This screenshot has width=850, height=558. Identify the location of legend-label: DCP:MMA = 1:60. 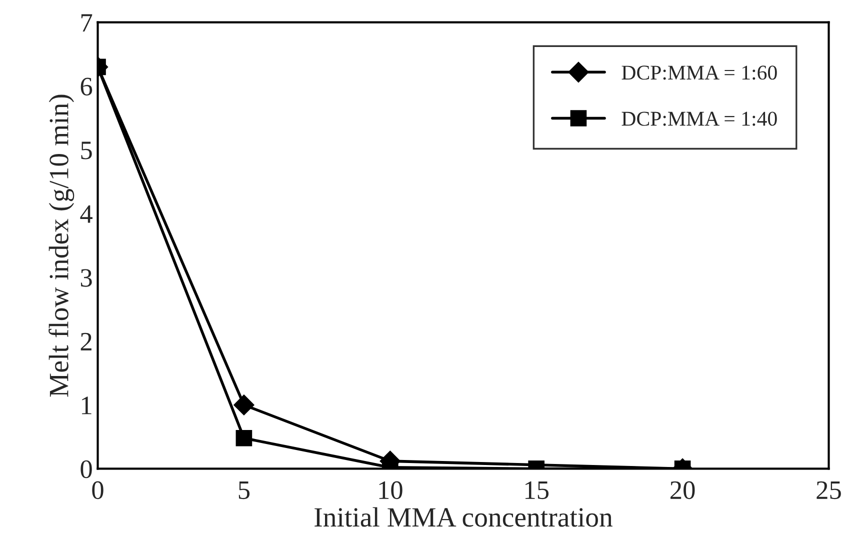
(699, 73).